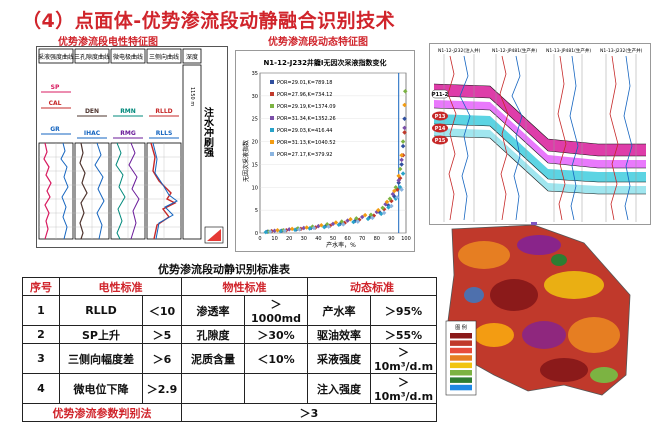 The image size is (660, 422). I want to click on table-title: 优势渗流段动静识别标准表, so click(224, 269).